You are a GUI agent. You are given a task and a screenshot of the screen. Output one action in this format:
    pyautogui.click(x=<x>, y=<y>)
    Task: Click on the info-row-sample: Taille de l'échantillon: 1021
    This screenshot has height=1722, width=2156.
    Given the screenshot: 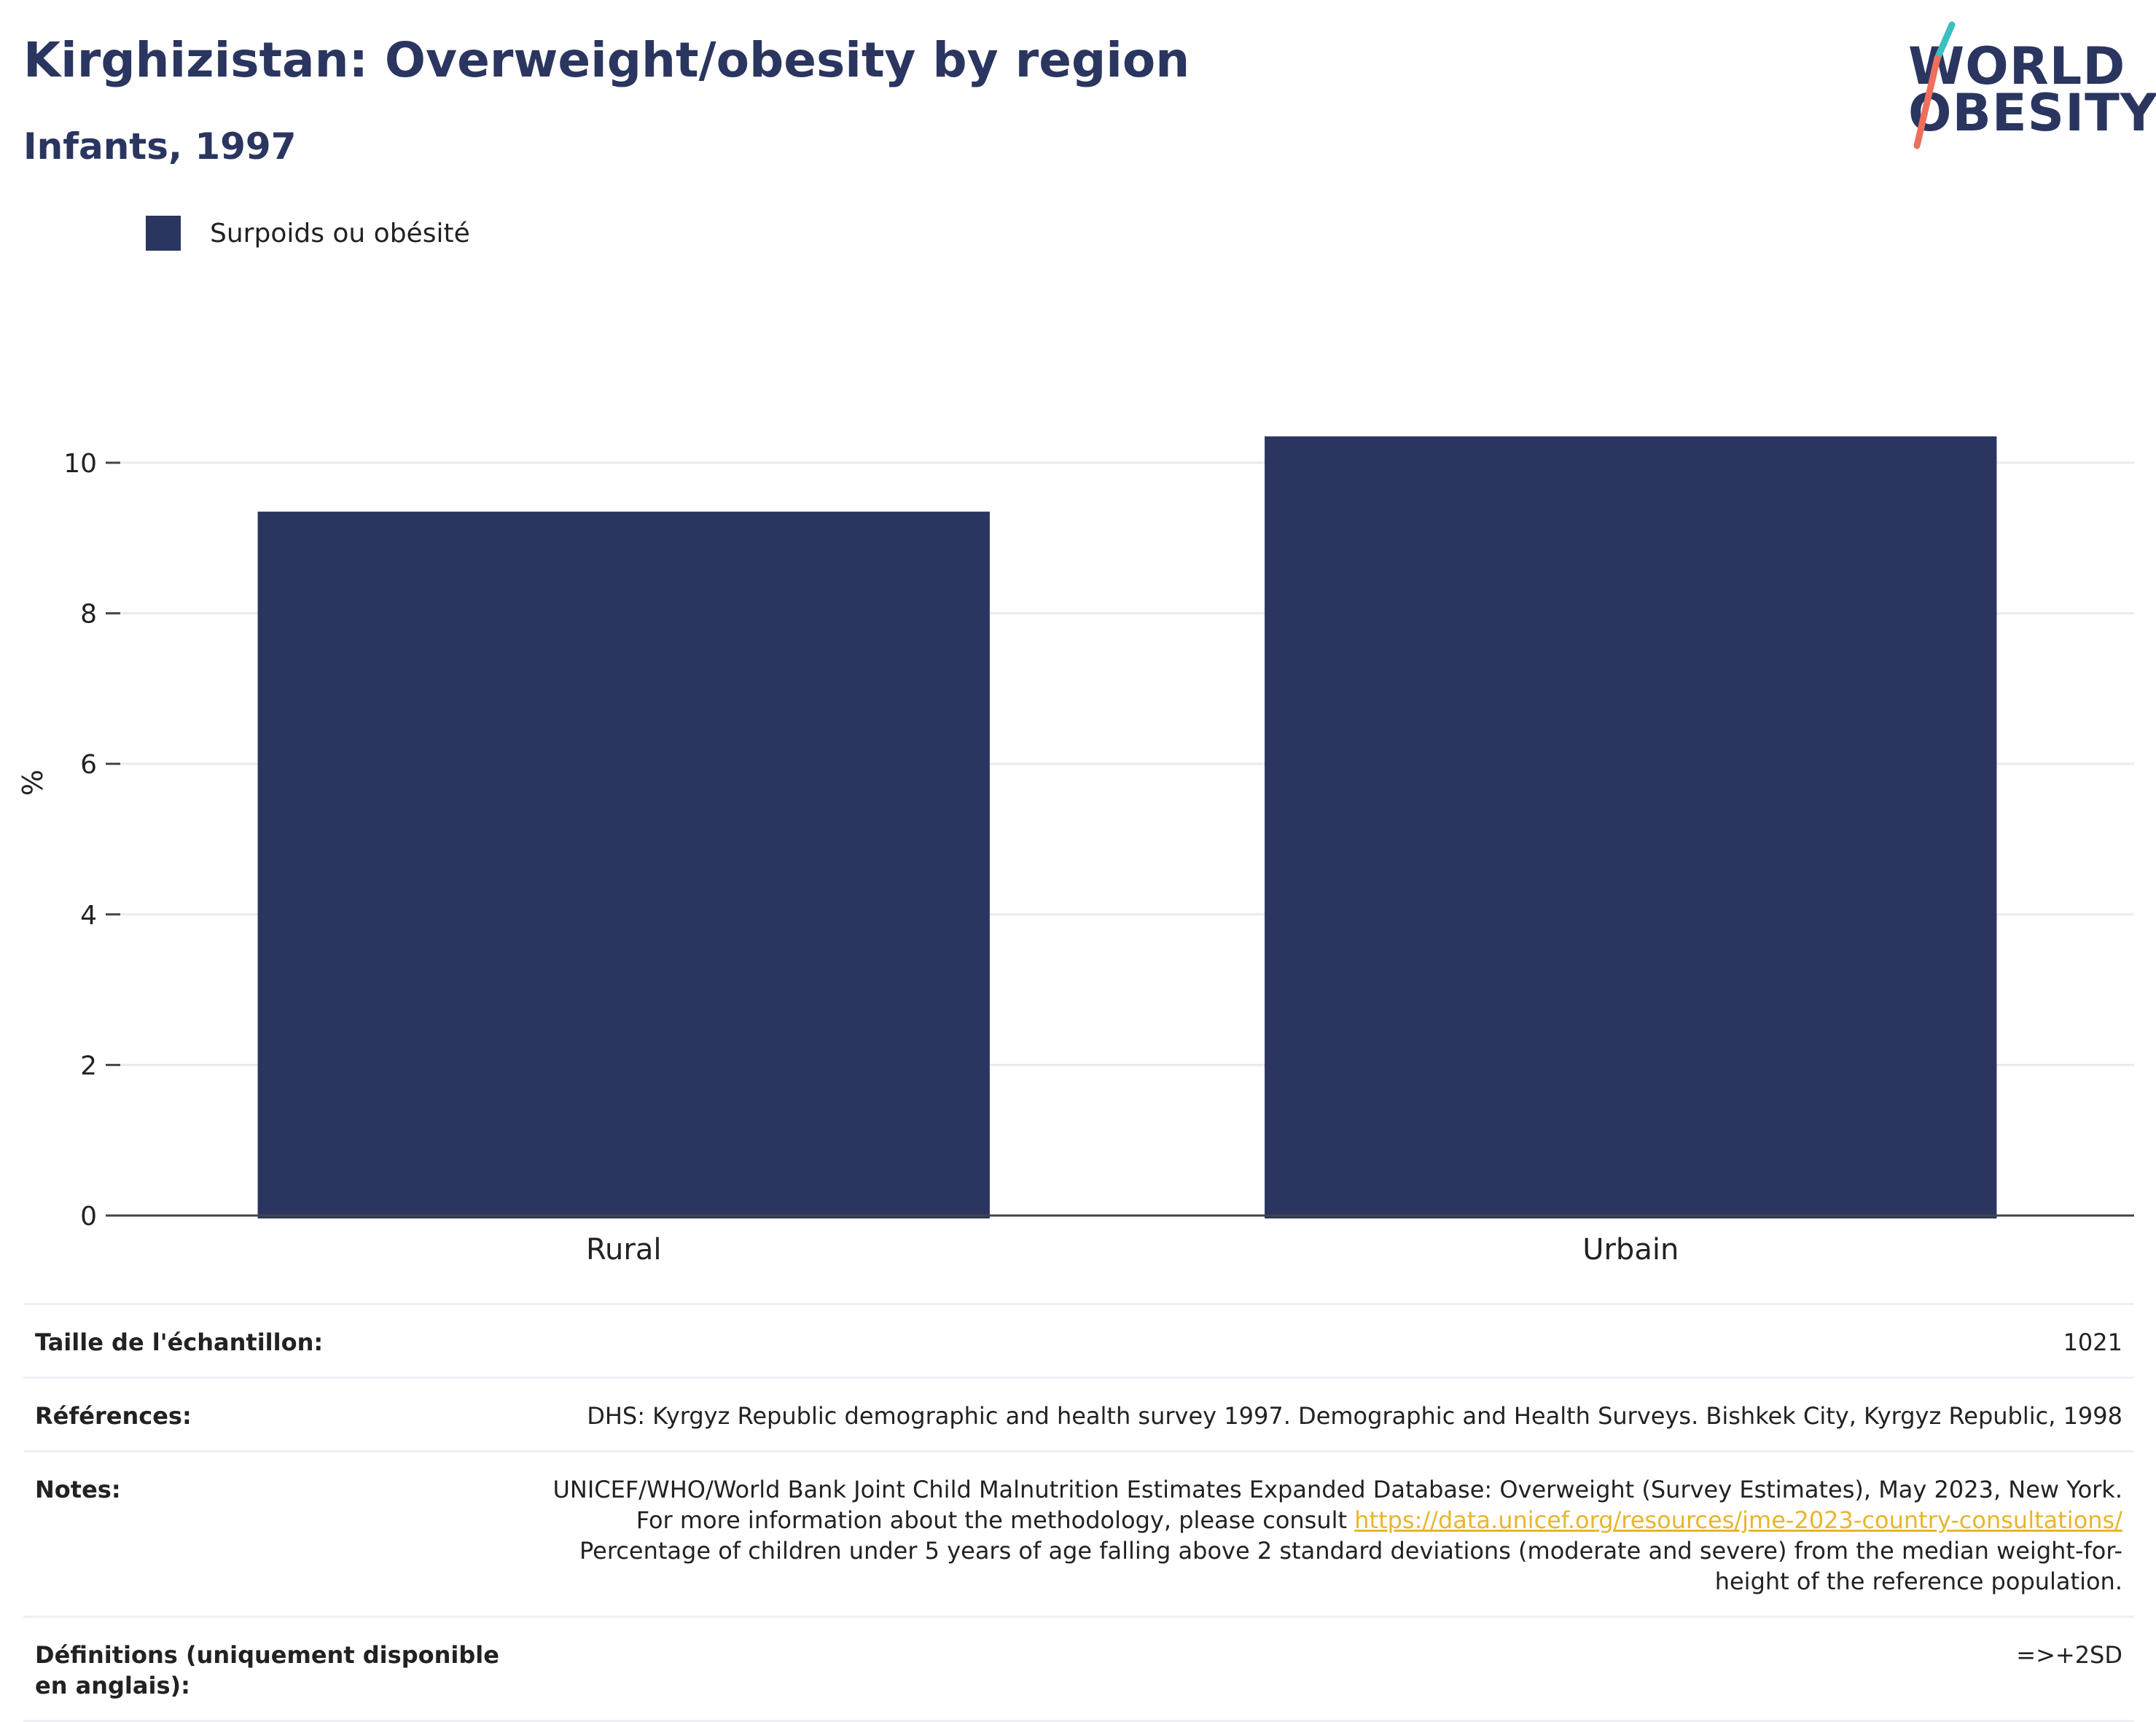 What is the action you would take?
    pyautogui.click(x=1079, y=1342)
    